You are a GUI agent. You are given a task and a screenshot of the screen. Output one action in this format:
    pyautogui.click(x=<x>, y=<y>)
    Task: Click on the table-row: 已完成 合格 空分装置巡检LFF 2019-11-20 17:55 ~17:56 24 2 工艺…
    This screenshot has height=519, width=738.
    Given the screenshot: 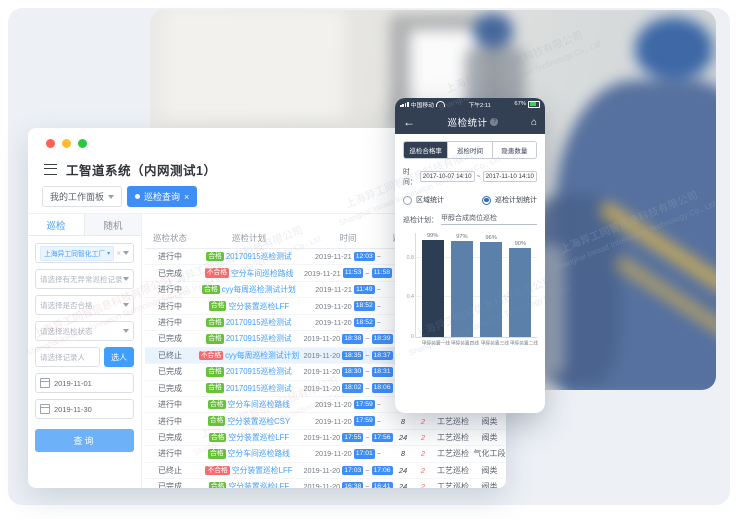 What is the action you would take?
    pyautogui.click(x=325, y=438)
    